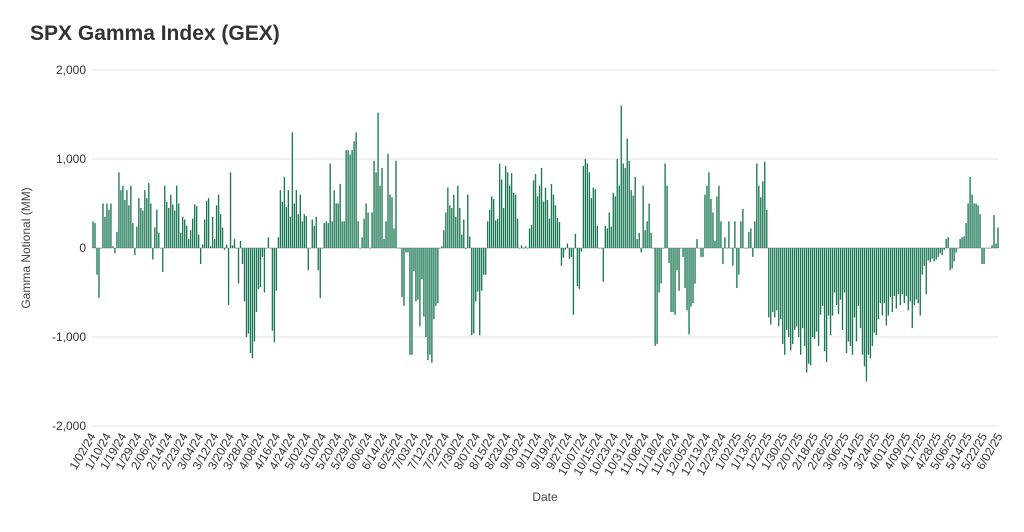  Describe the element at coordinates (26, 247) in the screenshot. I see `y-axis-label: Gamma Notional (MM)` at that location.